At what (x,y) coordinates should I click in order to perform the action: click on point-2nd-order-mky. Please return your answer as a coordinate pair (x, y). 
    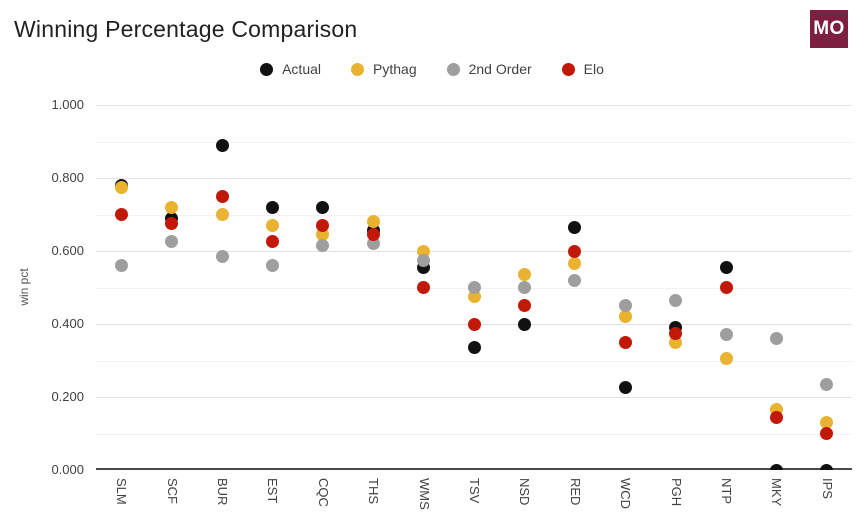
    Looking at the image, I should click on (776, 339).